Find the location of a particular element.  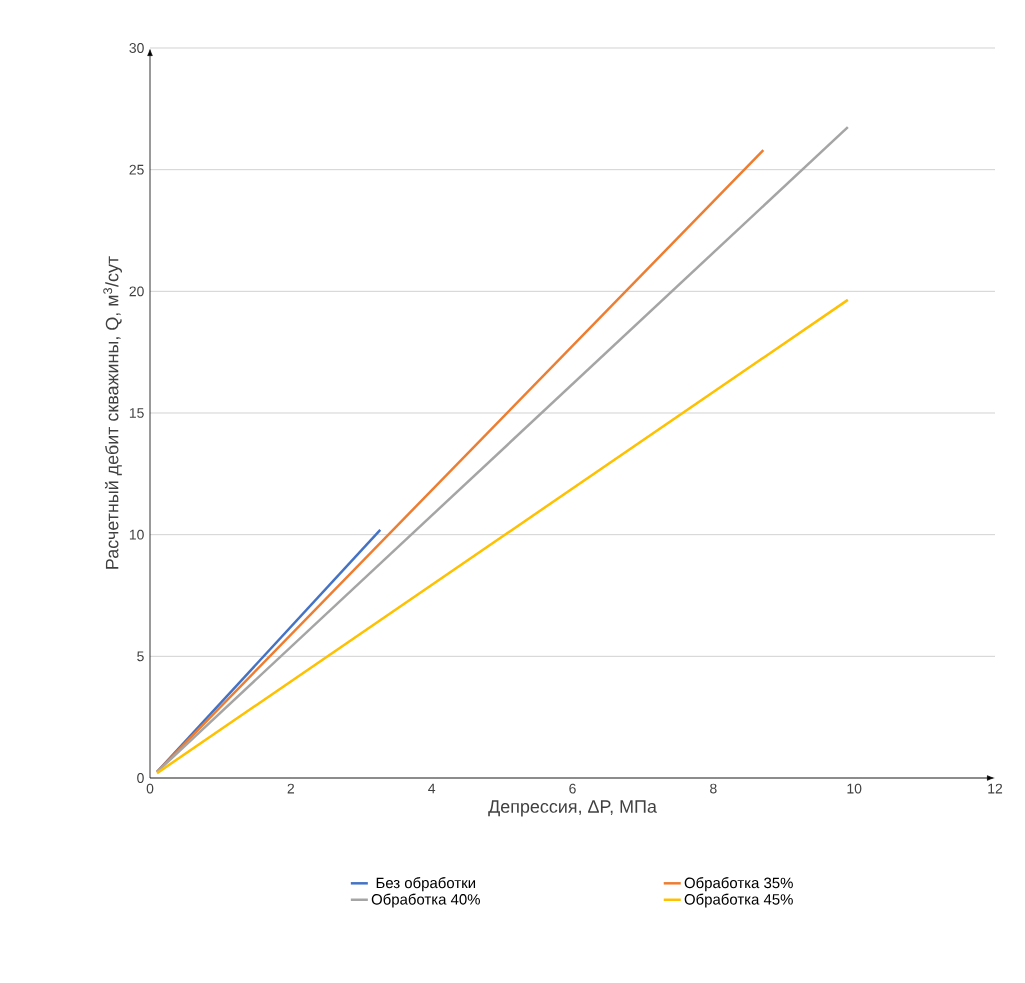

x-axis-title: Депрессия, ΔP, МПа is located at coordinates (572, 808).